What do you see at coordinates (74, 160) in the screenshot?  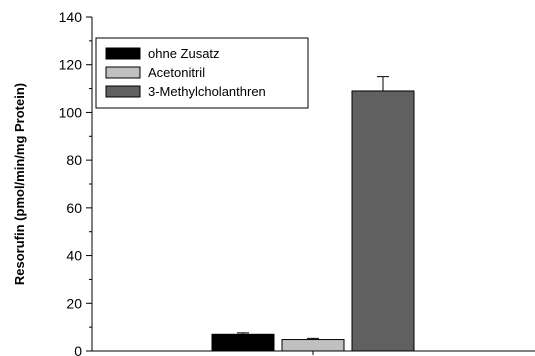 I see `y-tick-label: 80` at bounding box center [74, 160].